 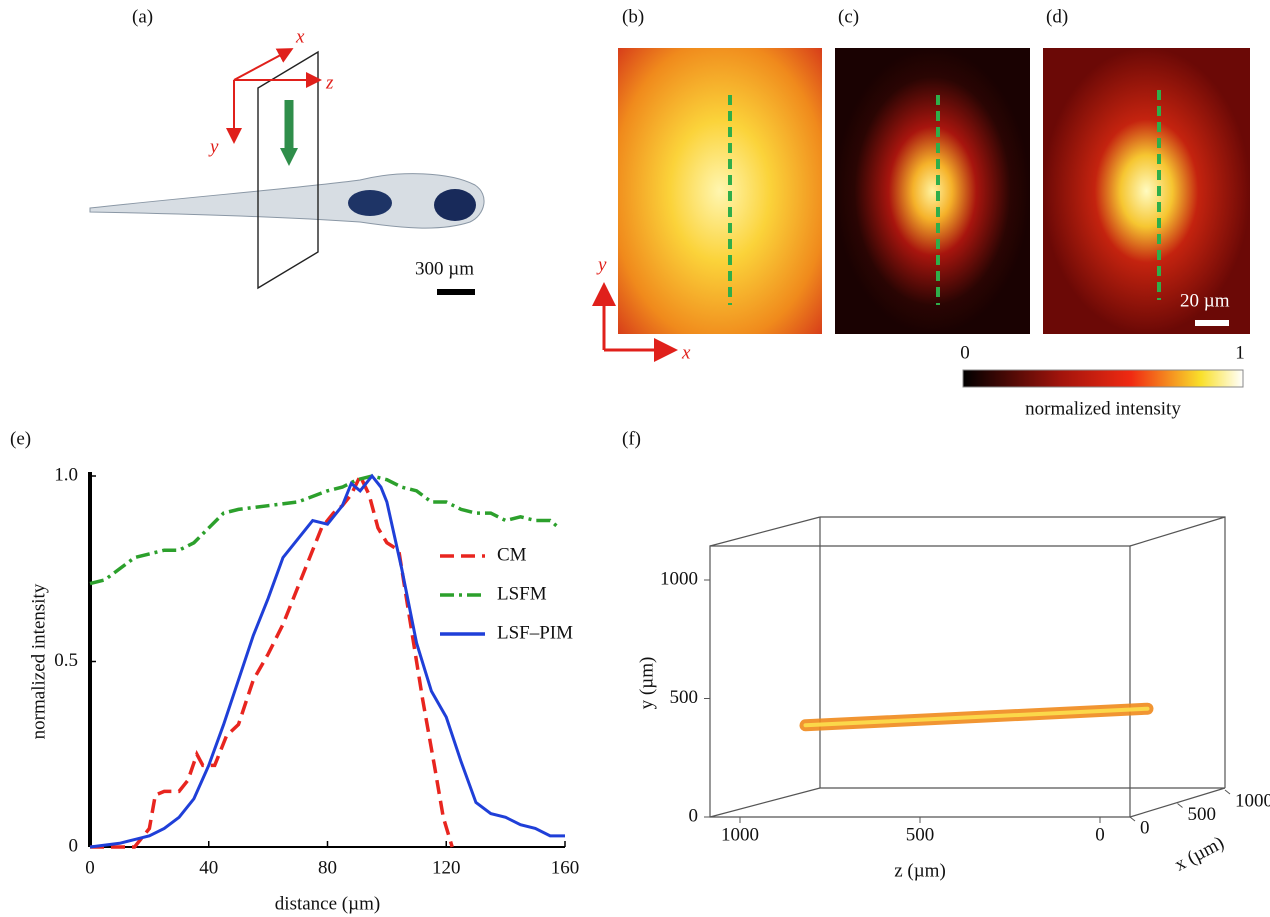 I want to click on z-axis-label: z (µm), so click(x=920, y=870).